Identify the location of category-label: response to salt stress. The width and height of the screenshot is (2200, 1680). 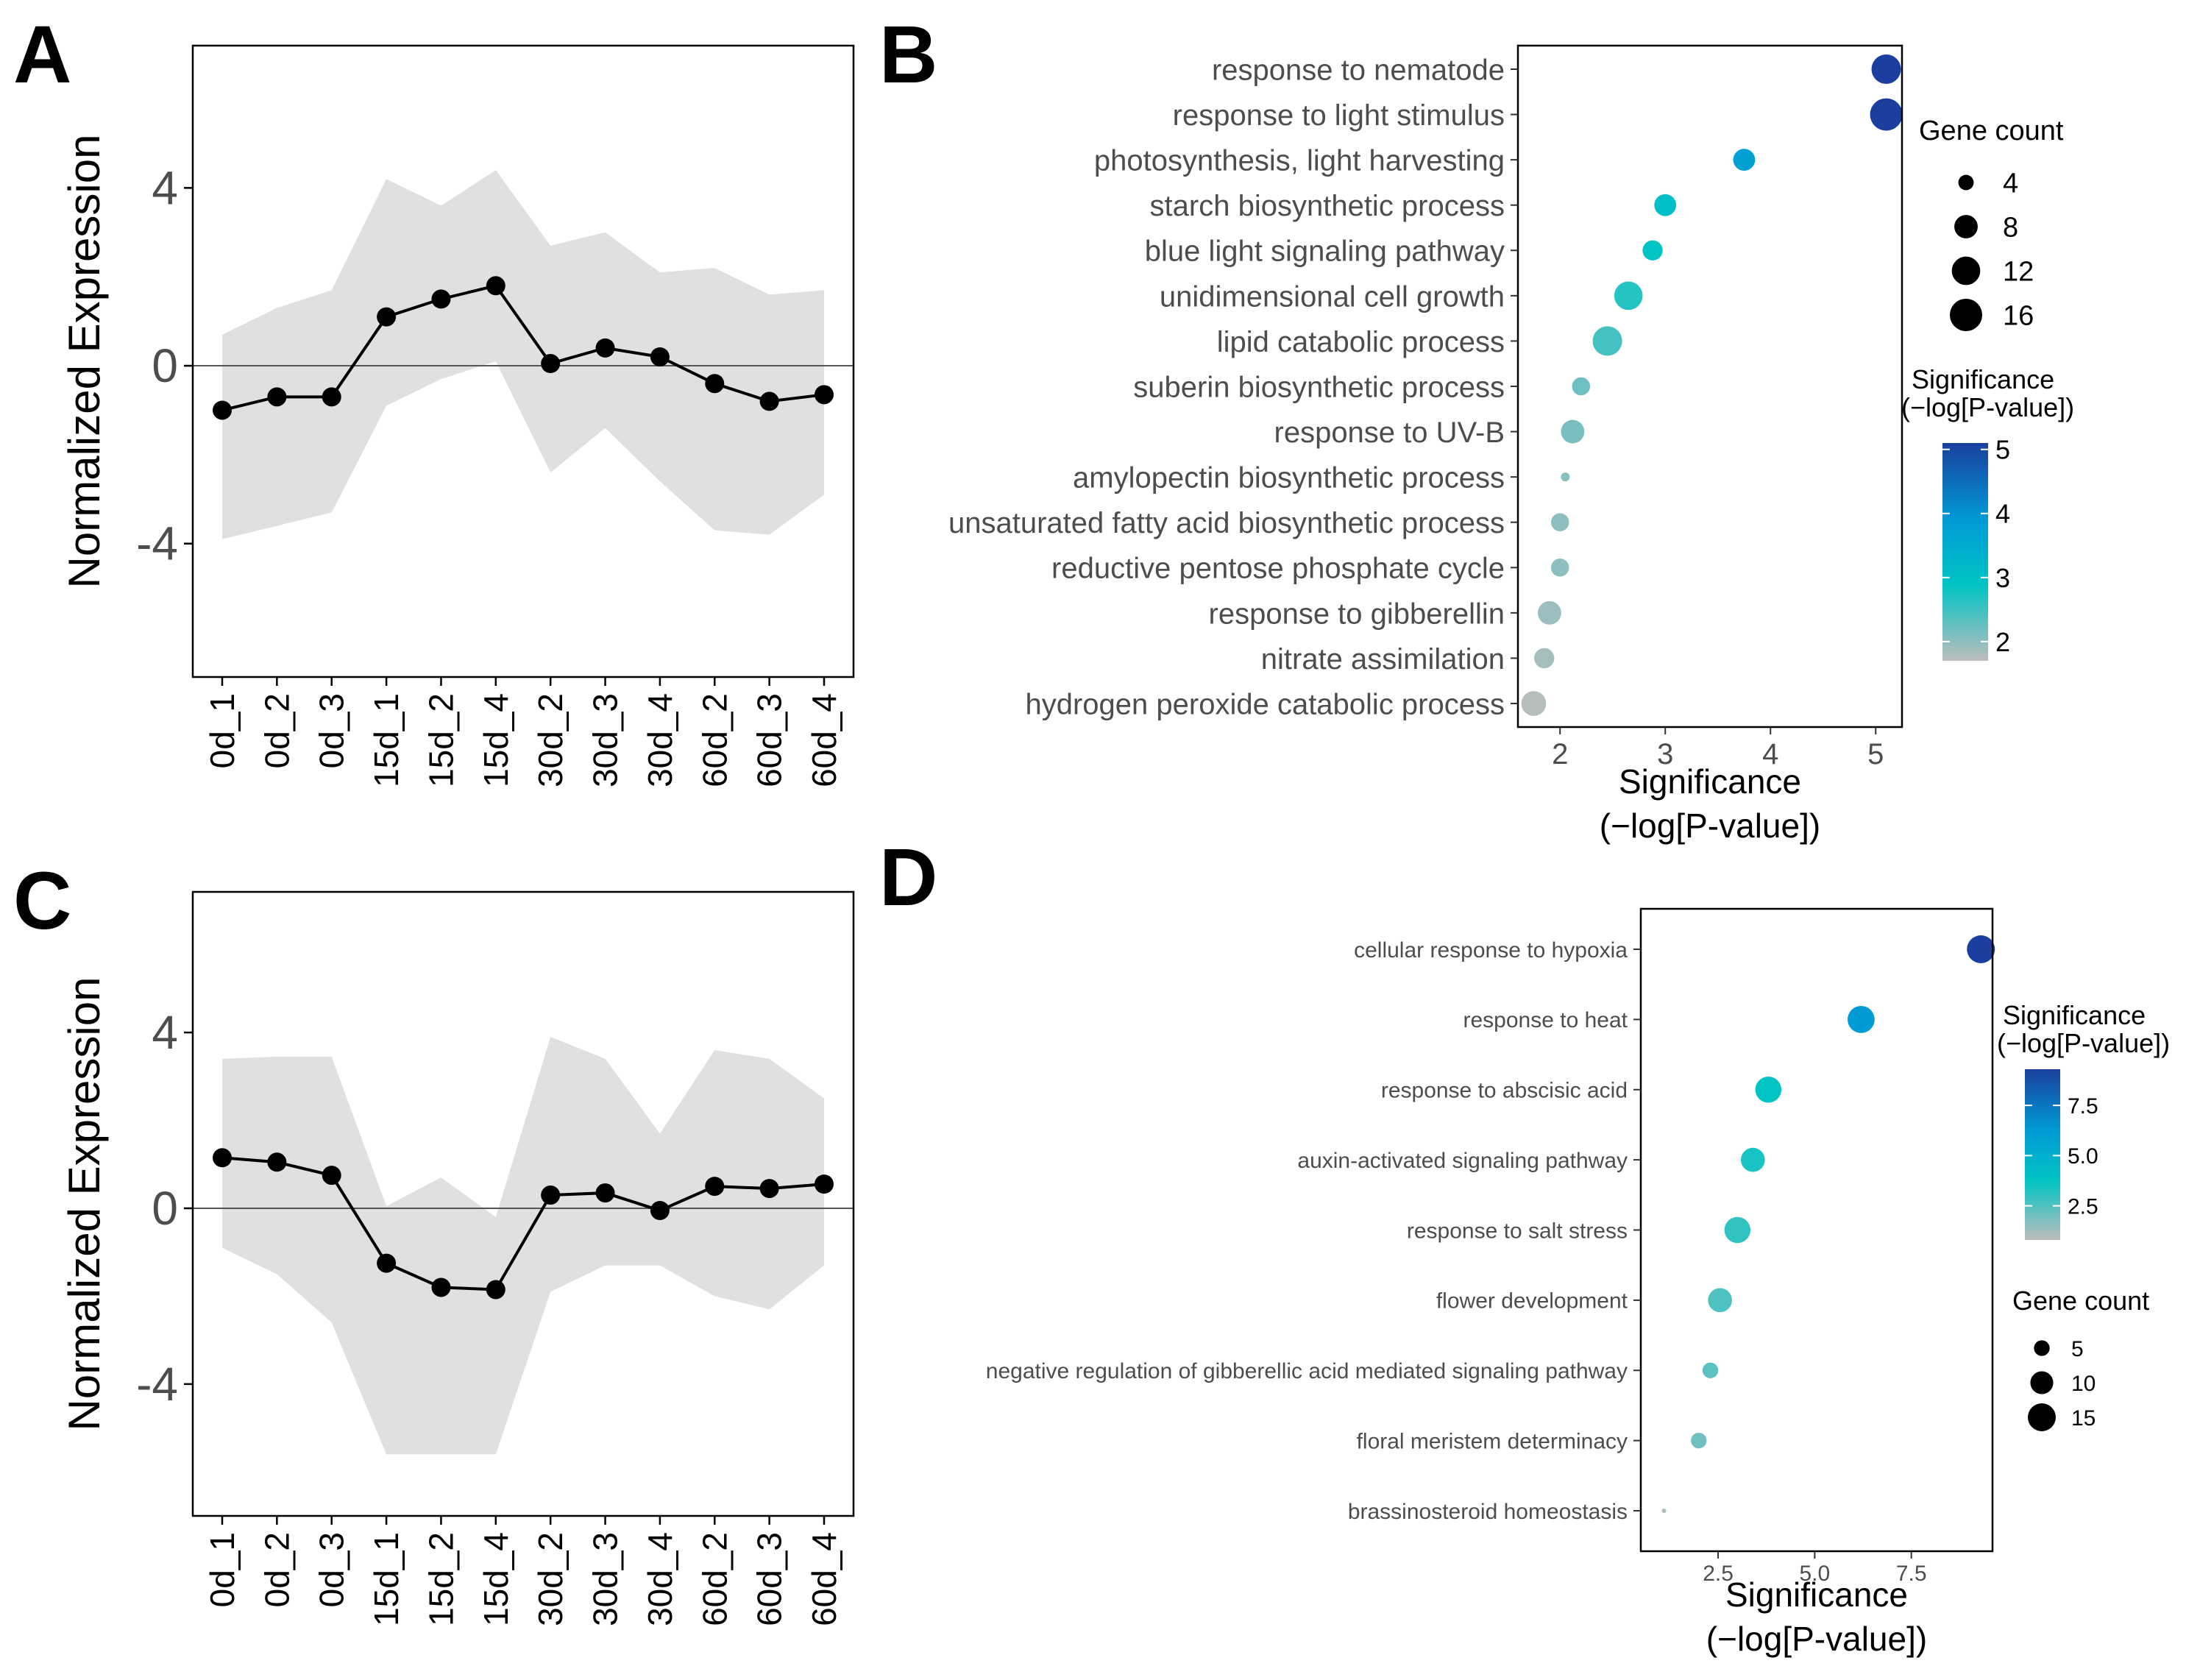
(1517, 1231).